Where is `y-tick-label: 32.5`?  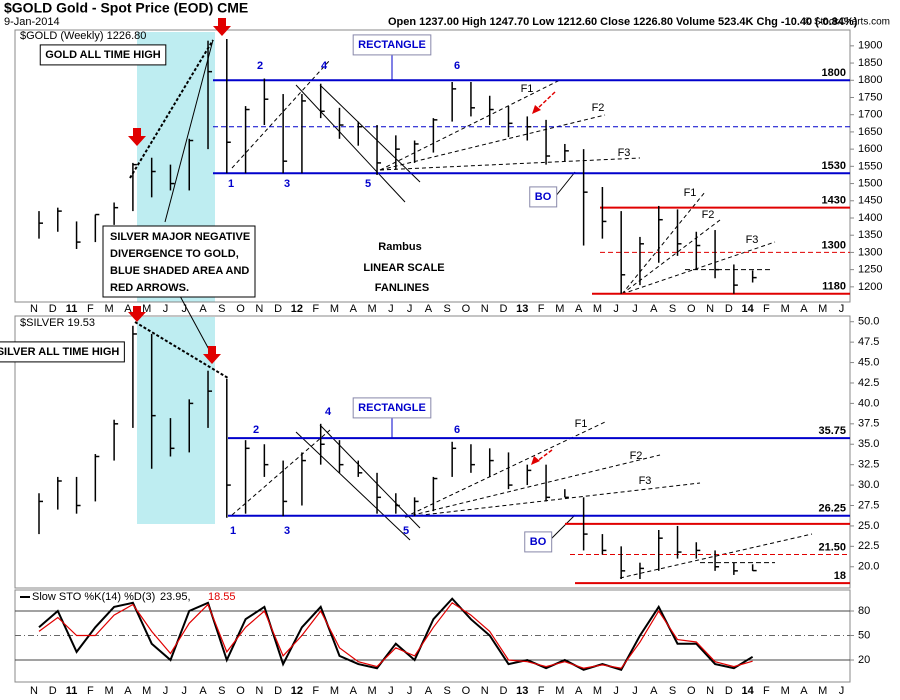 y-tick-label: 32.5 is located at coordinates (868, 465).